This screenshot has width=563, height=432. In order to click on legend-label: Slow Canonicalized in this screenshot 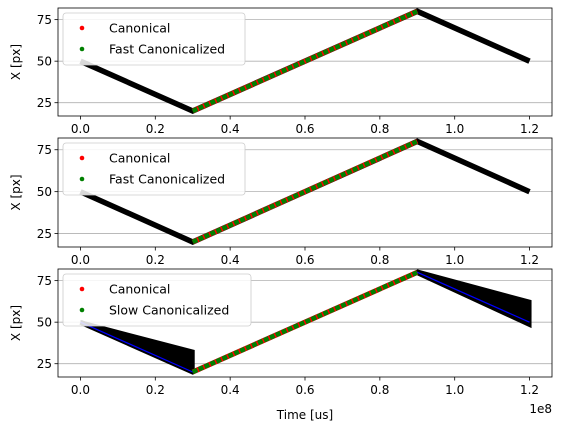, I will do `click(169, 310)`.